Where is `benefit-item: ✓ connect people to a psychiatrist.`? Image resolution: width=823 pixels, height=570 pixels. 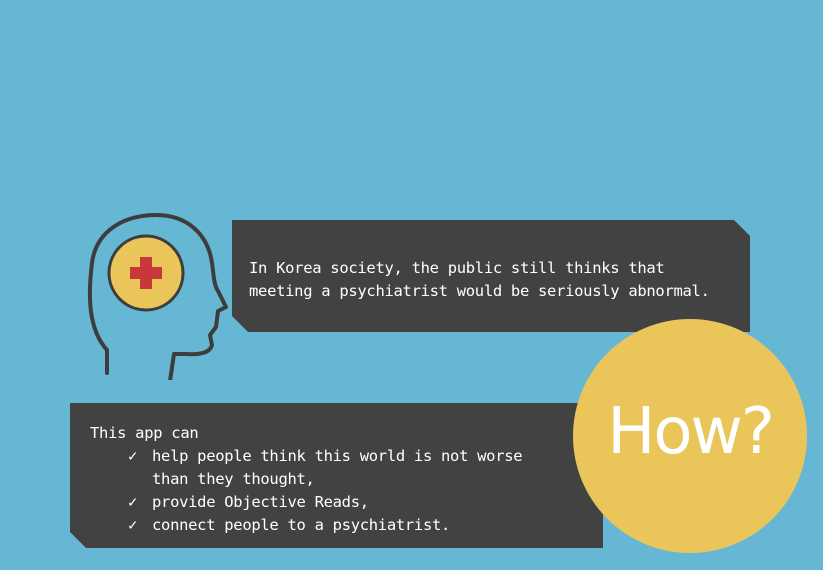 benefit-item: ✓ connect people to a psychiatrist. is located at coordinates (306, 525).